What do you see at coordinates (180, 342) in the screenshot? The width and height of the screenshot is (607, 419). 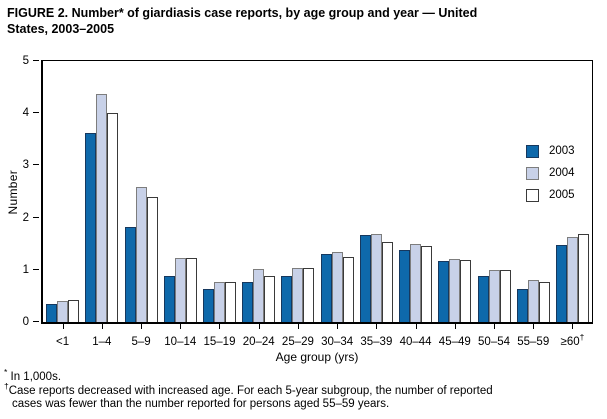 I see `x-category-label: 10–14` at bounding box center [180, 342].